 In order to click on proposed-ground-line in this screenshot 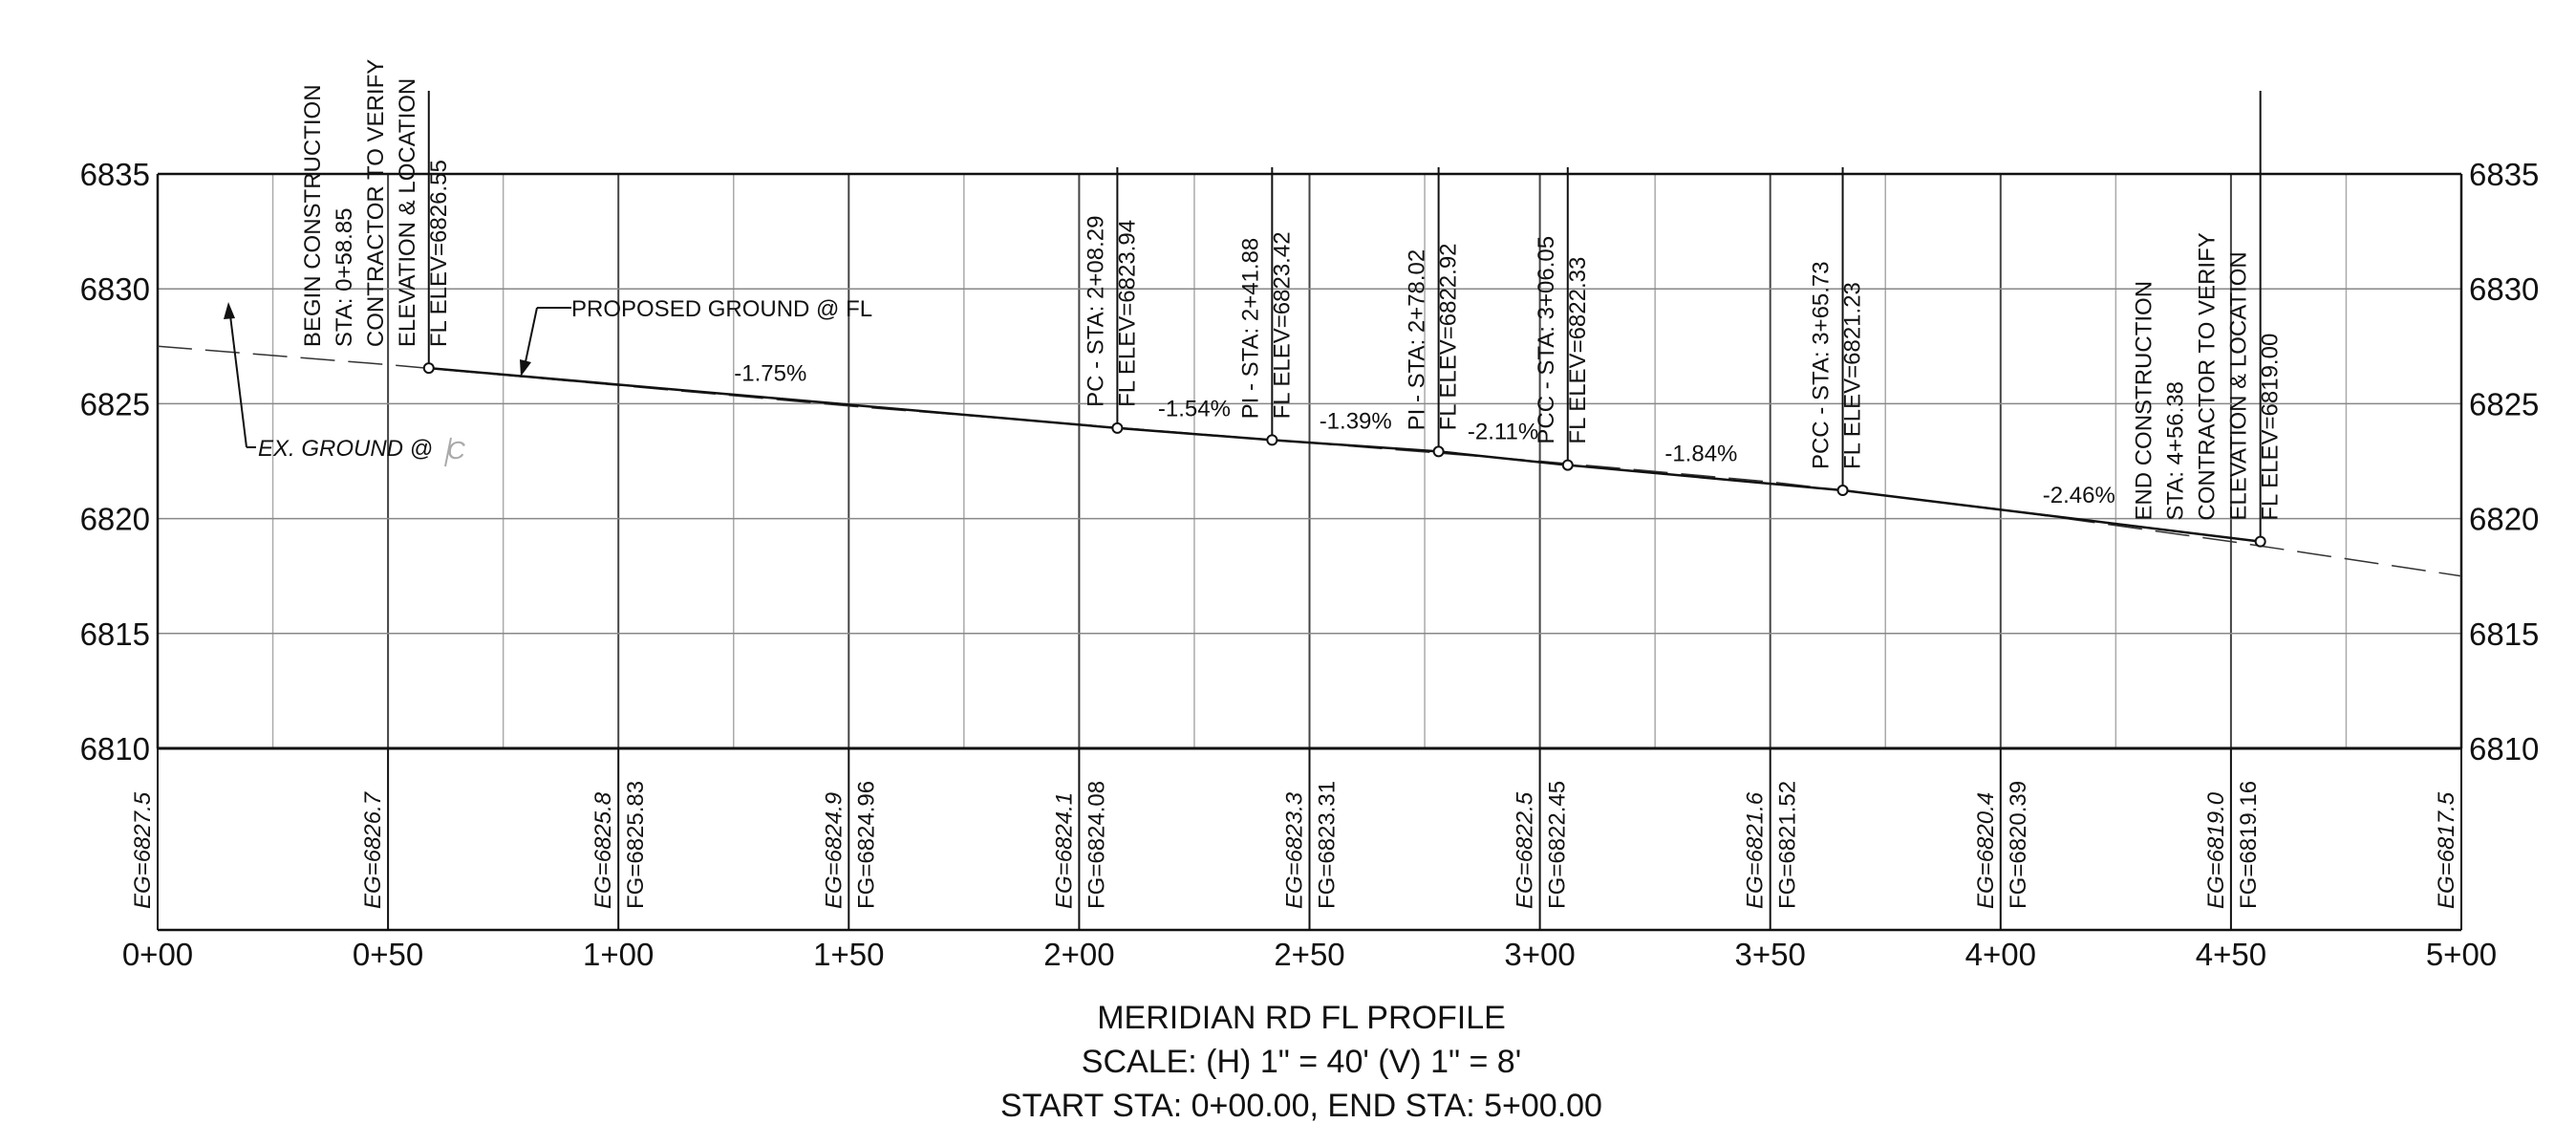, I will do `click(1344, 454)`.